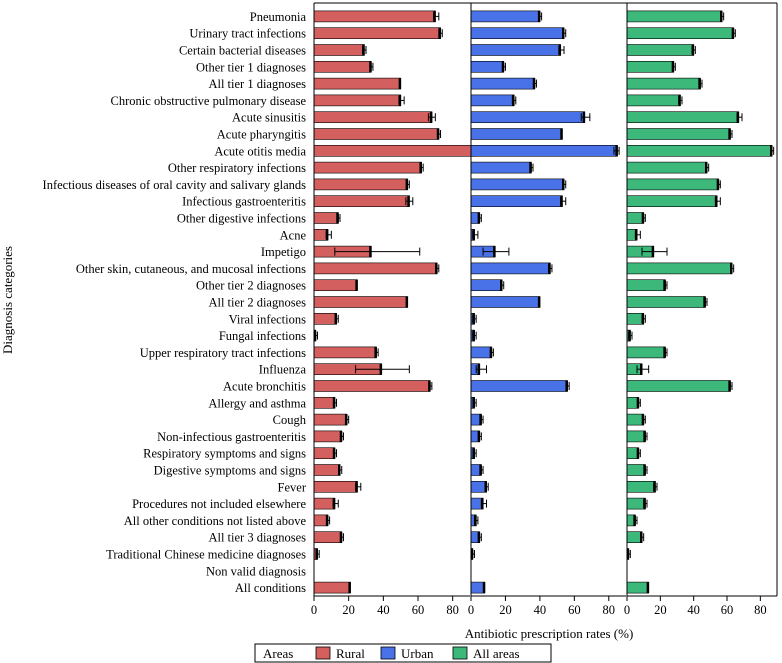  I want to click on category-label: Other respiratory infections, so click(237, 168).